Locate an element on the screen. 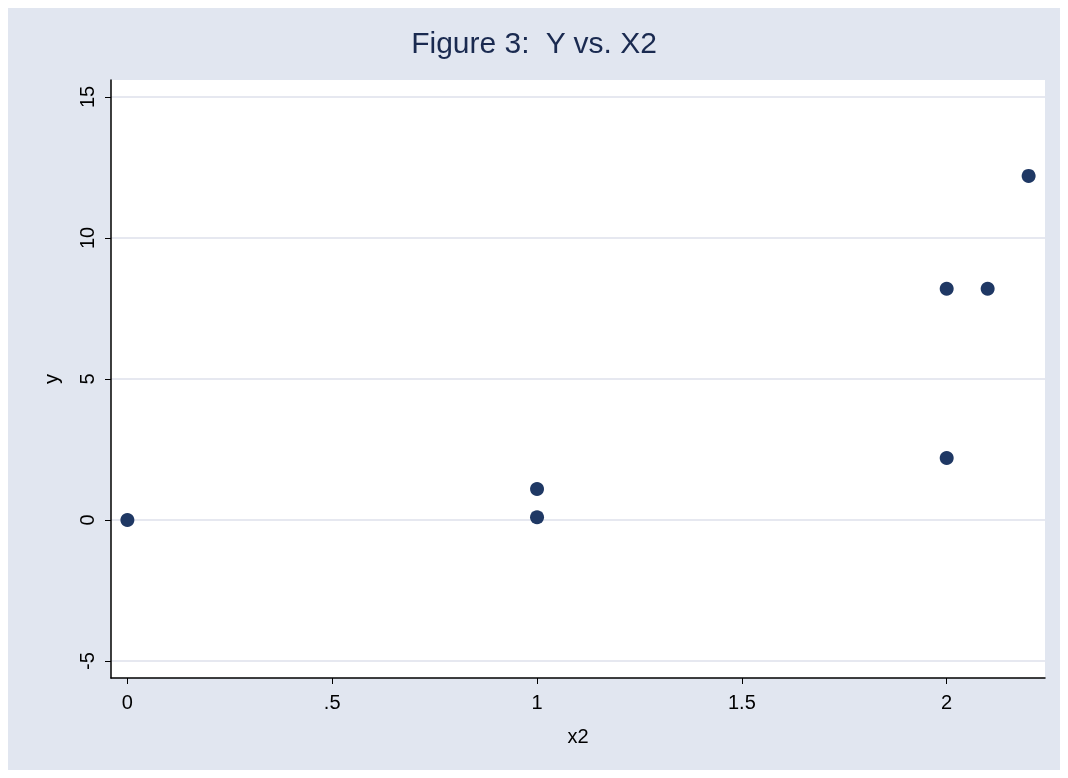  y-tick-label: -5 is located at coordinates (87, 661).